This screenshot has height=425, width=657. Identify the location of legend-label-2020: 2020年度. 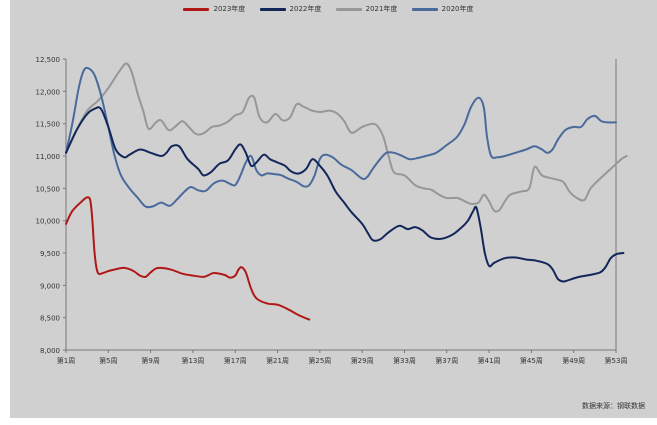
(457, 9).